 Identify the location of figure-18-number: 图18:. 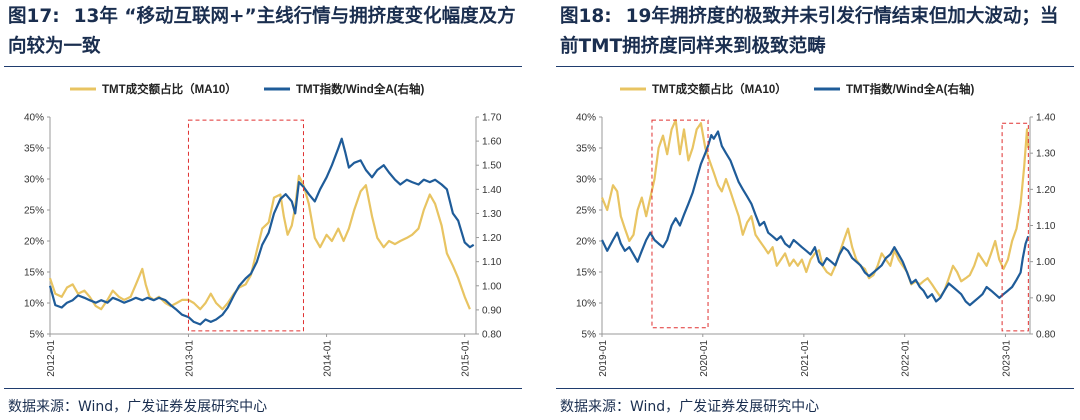
(586, 16).